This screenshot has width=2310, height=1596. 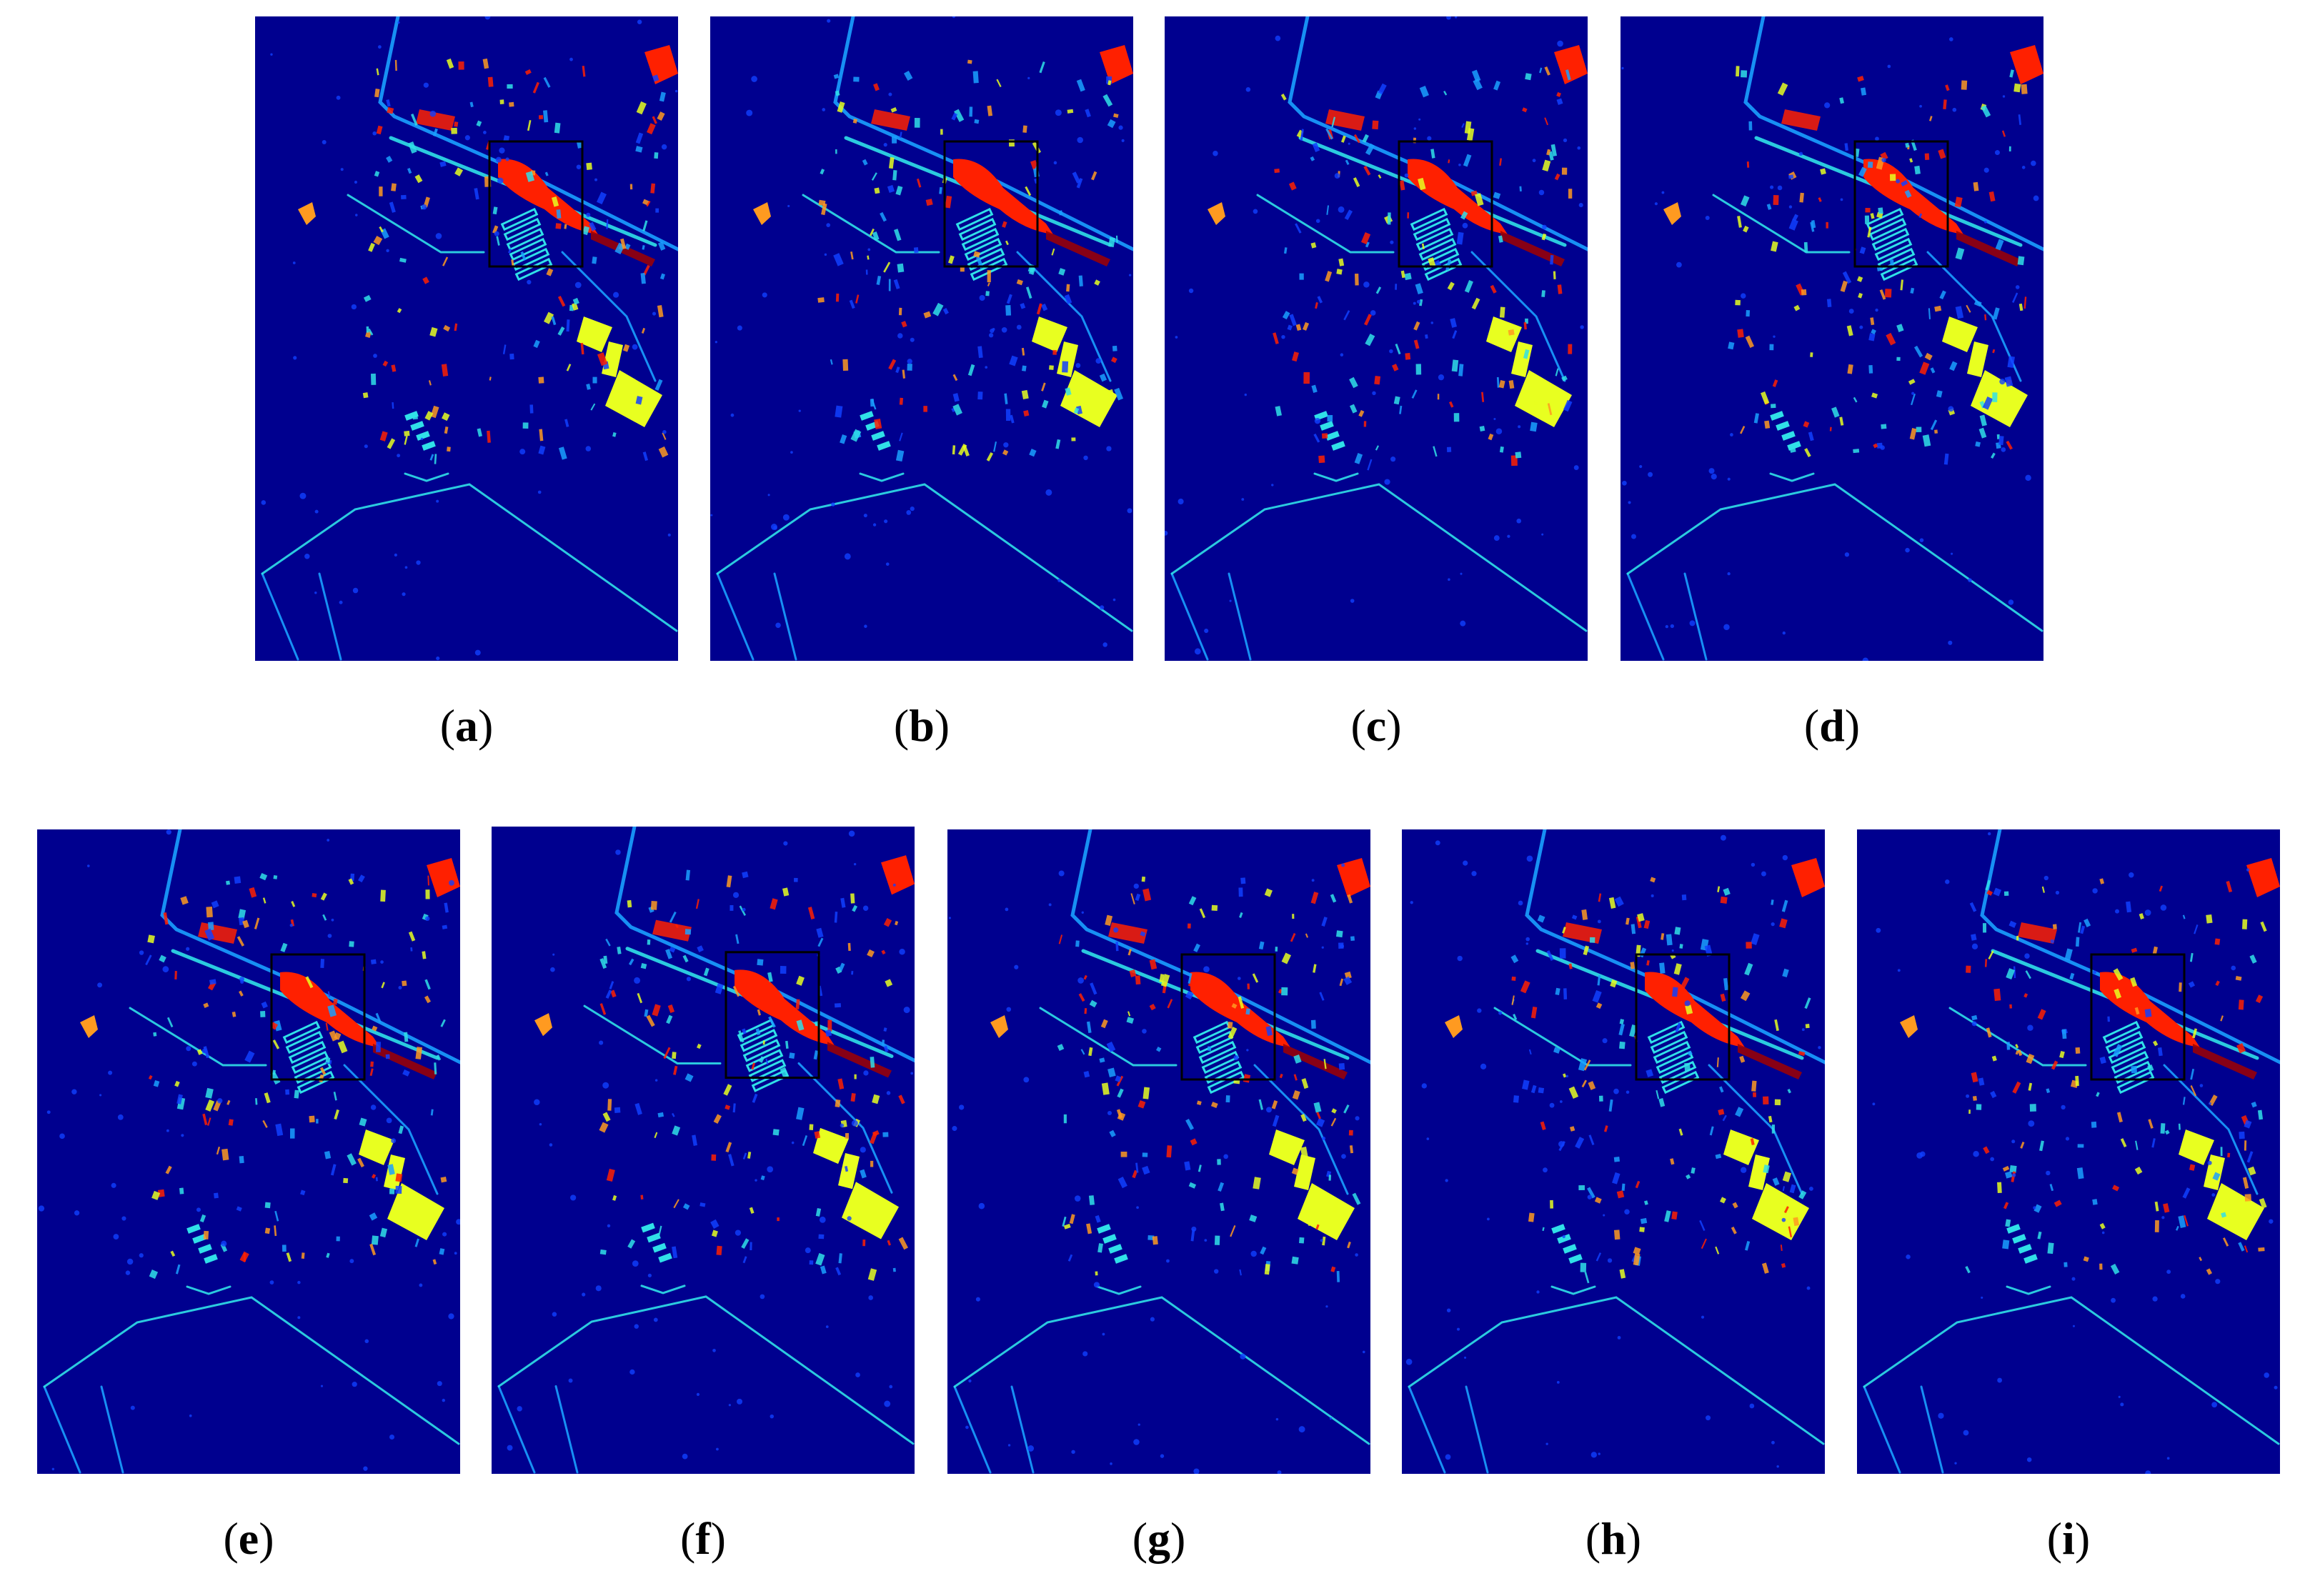 I want to click on caption-d: (d), so click(x=1832, y=725).